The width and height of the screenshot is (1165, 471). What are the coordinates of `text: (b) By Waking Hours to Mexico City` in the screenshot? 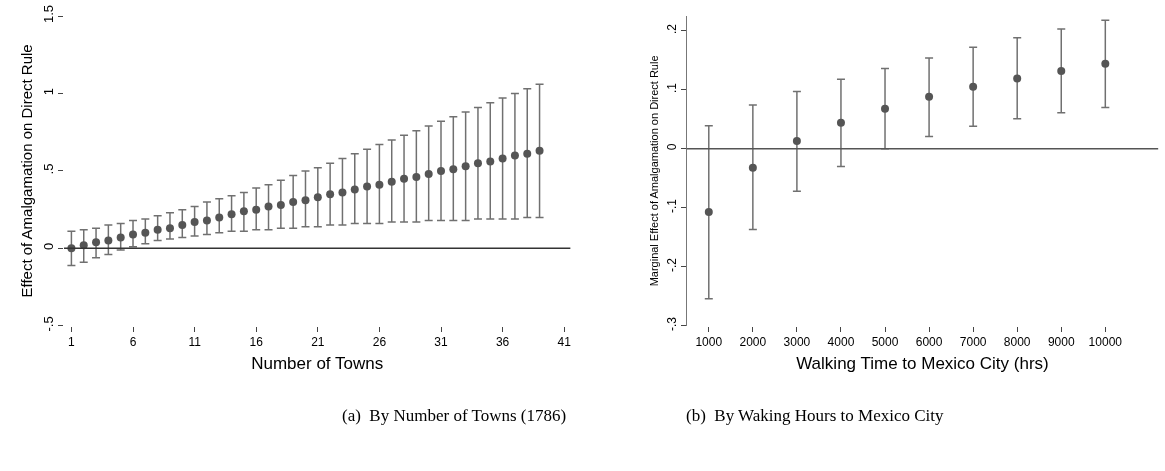 It's located at (815, 415).